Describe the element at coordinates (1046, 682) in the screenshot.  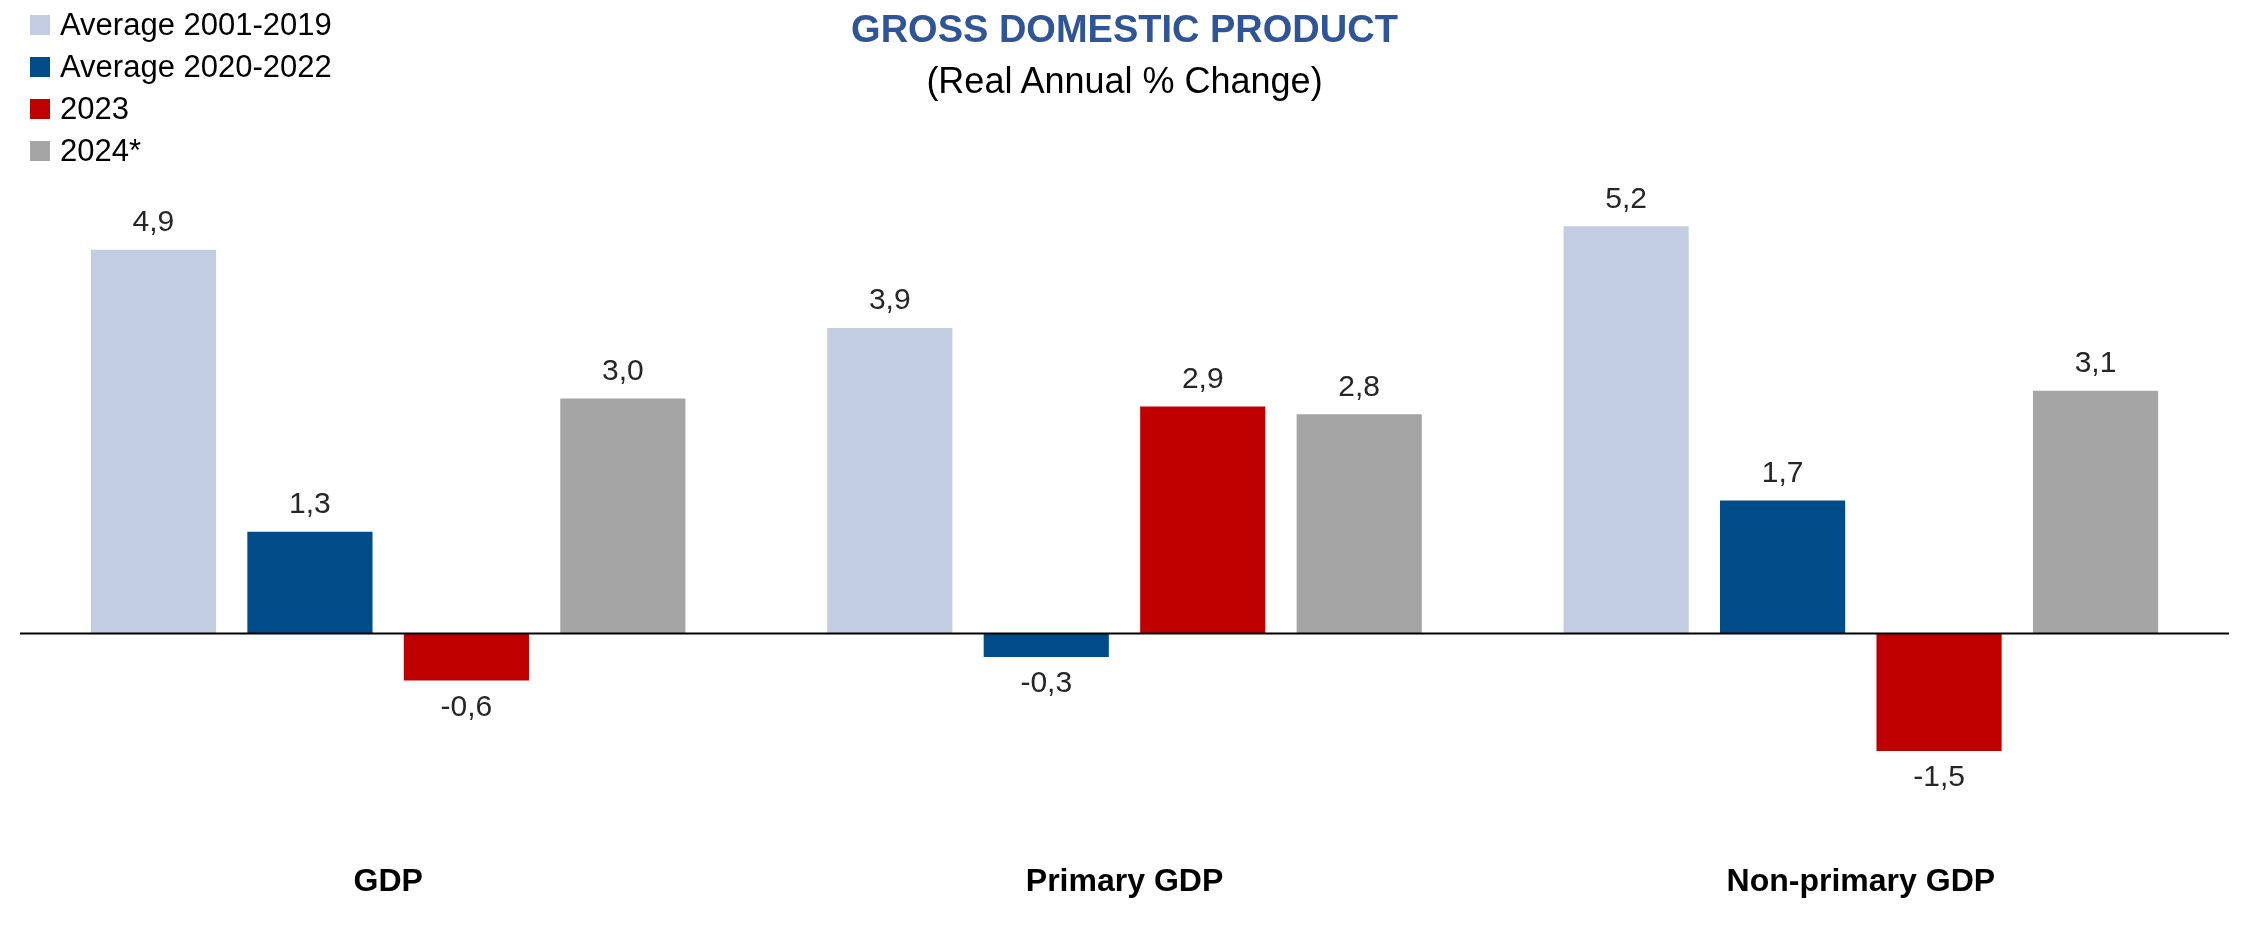
I see `data-label: -0,3` at that location.